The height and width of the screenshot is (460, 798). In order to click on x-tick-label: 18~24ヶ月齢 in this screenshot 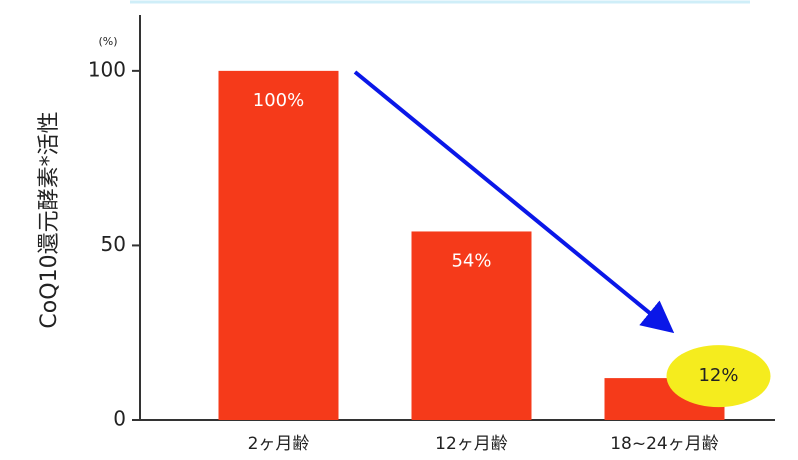, I will do `click(664, 444)`.